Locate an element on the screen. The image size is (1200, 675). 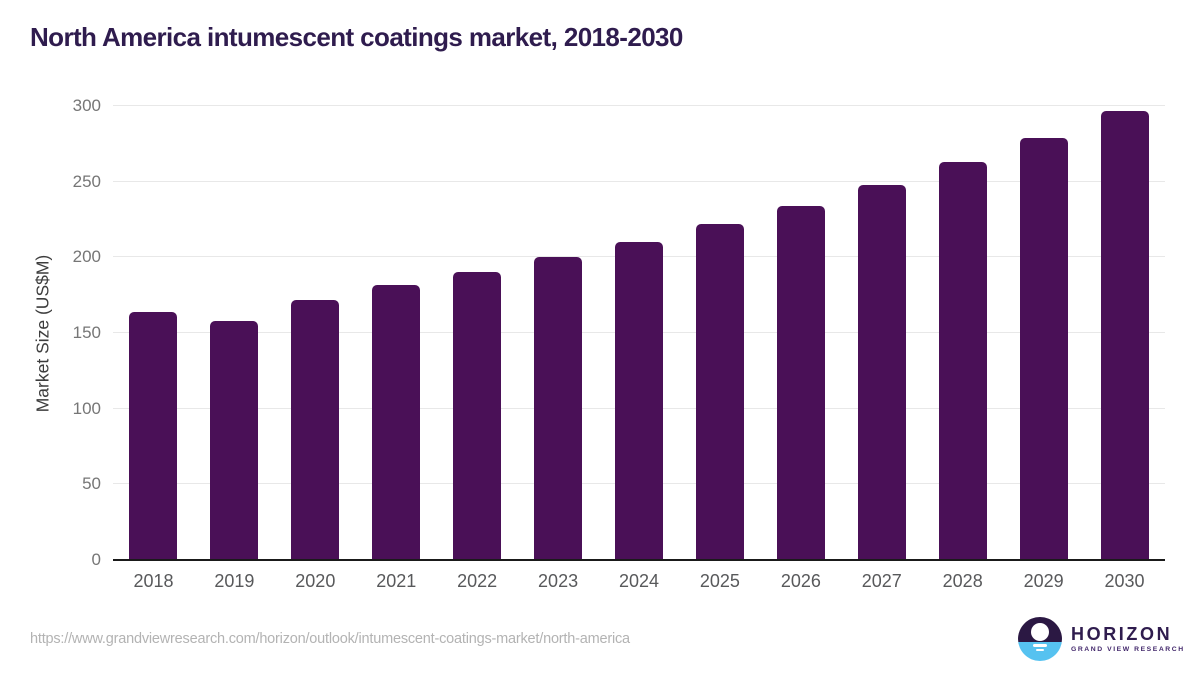
x-tick-label-2029: 2029 is located at coordinates (1043, 581).